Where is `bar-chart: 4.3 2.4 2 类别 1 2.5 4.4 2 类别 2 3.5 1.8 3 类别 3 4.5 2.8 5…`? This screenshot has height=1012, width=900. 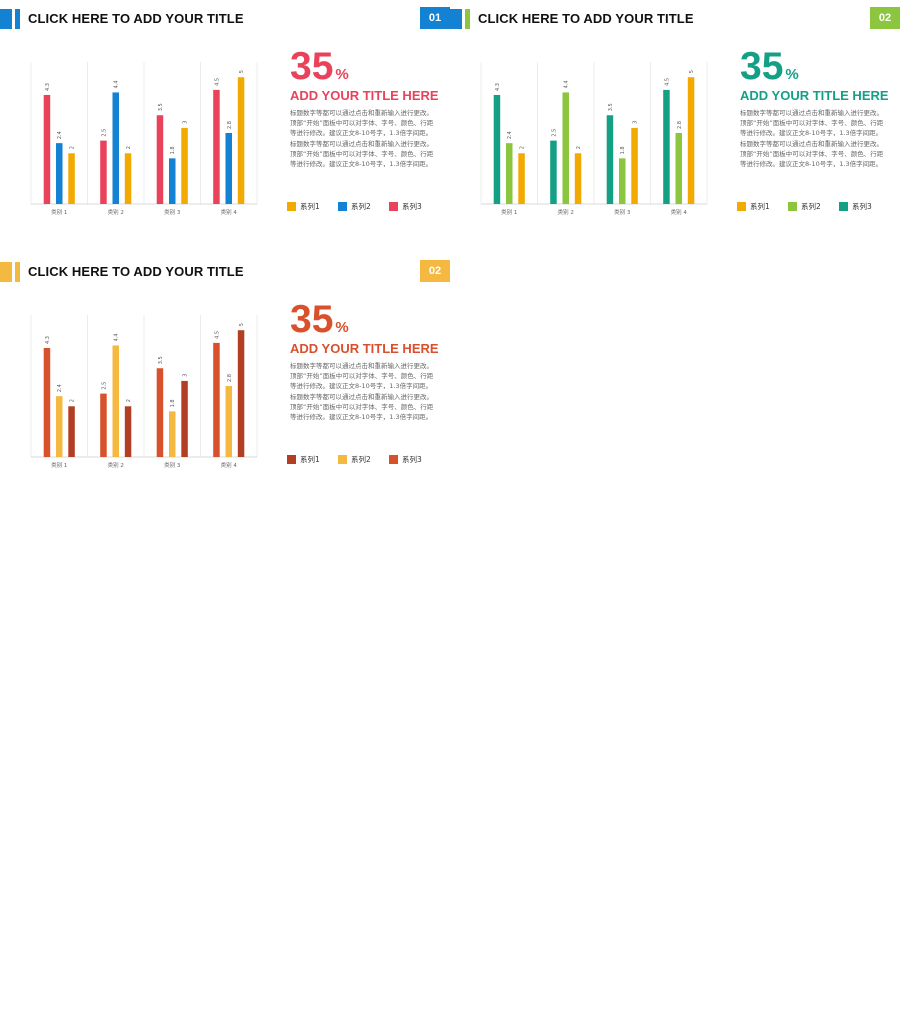
bar-chart: 4.3 2.4 2 类别 1 2.5 4.4 2 类别 2 3.5 1.8 3 类别 3 4.5 2.8 5… is located at coordinates (594, 139).